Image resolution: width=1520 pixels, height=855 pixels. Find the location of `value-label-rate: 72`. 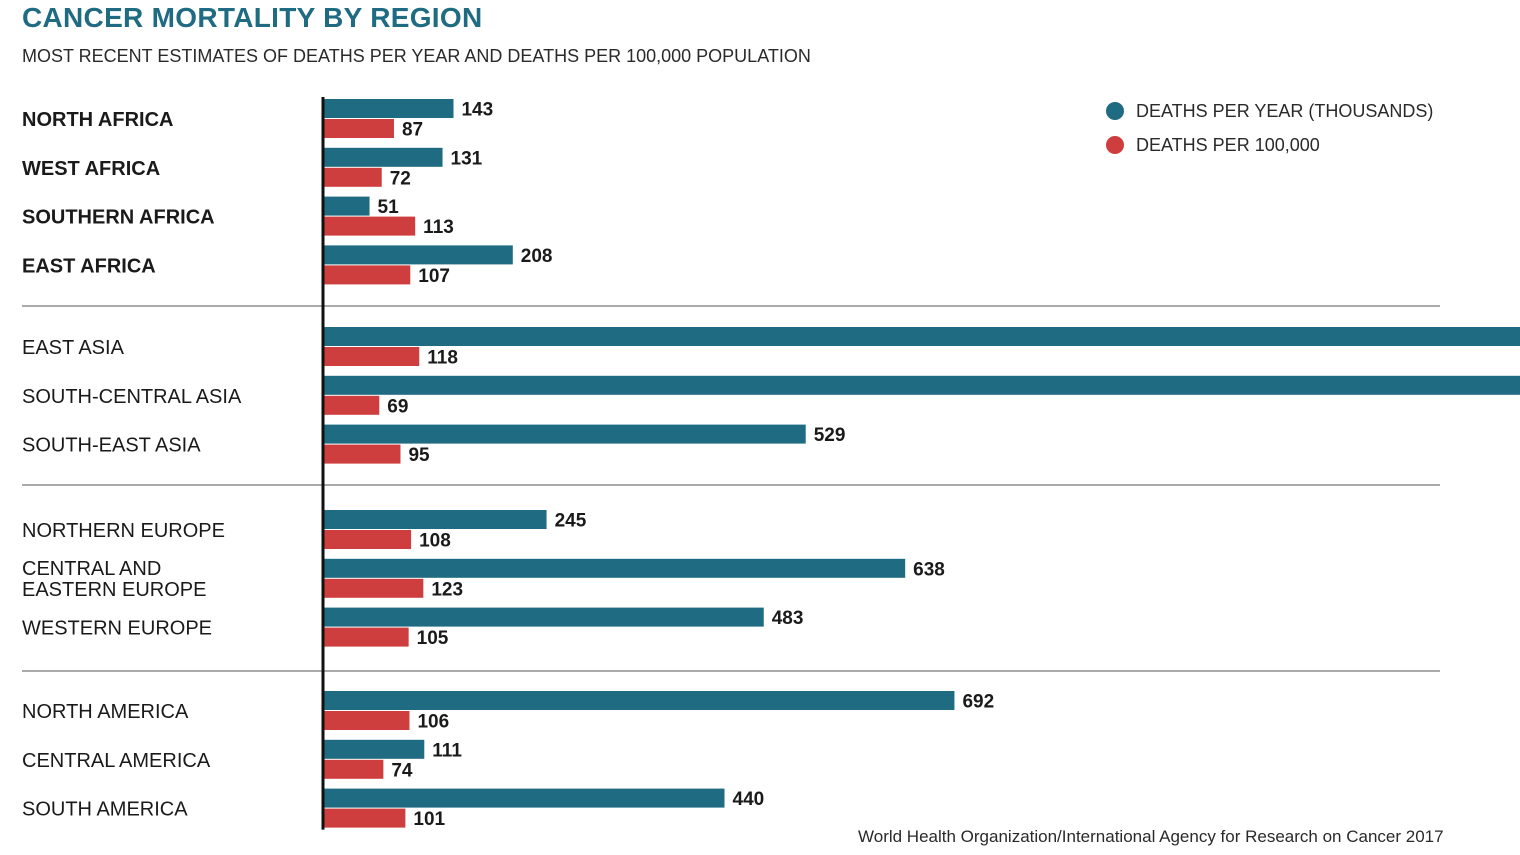

value-label-rate: 72 is located at coordinates (400, 178).